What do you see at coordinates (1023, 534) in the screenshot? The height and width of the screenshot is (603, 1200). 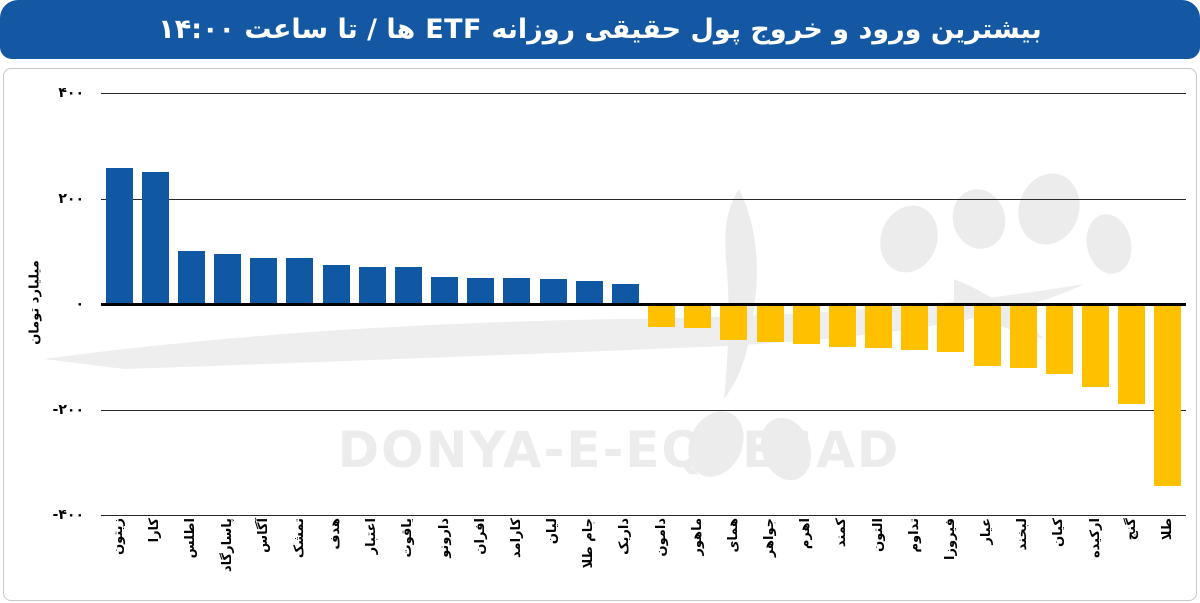 I see `bar-label: لبخند` at bounding box center [1023, 534].